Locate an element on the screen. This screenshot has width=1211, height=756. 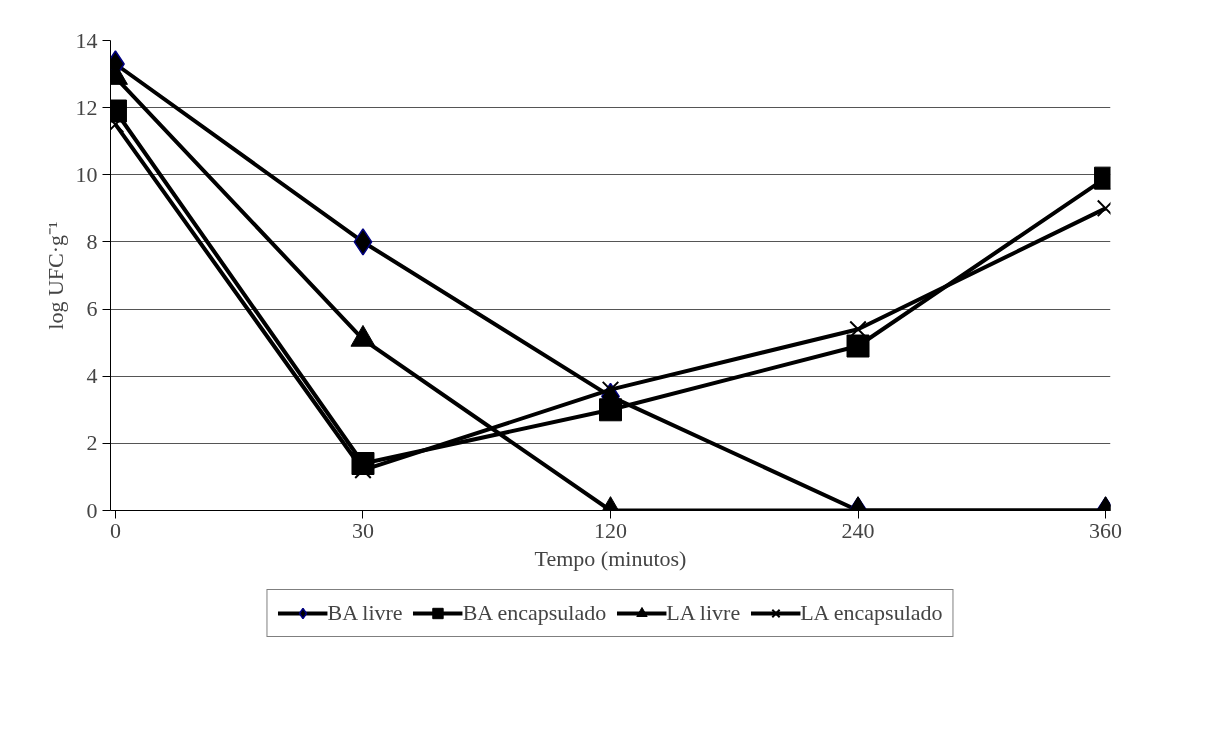
y-tick-label: 10 is located at coordinates (86, 174).